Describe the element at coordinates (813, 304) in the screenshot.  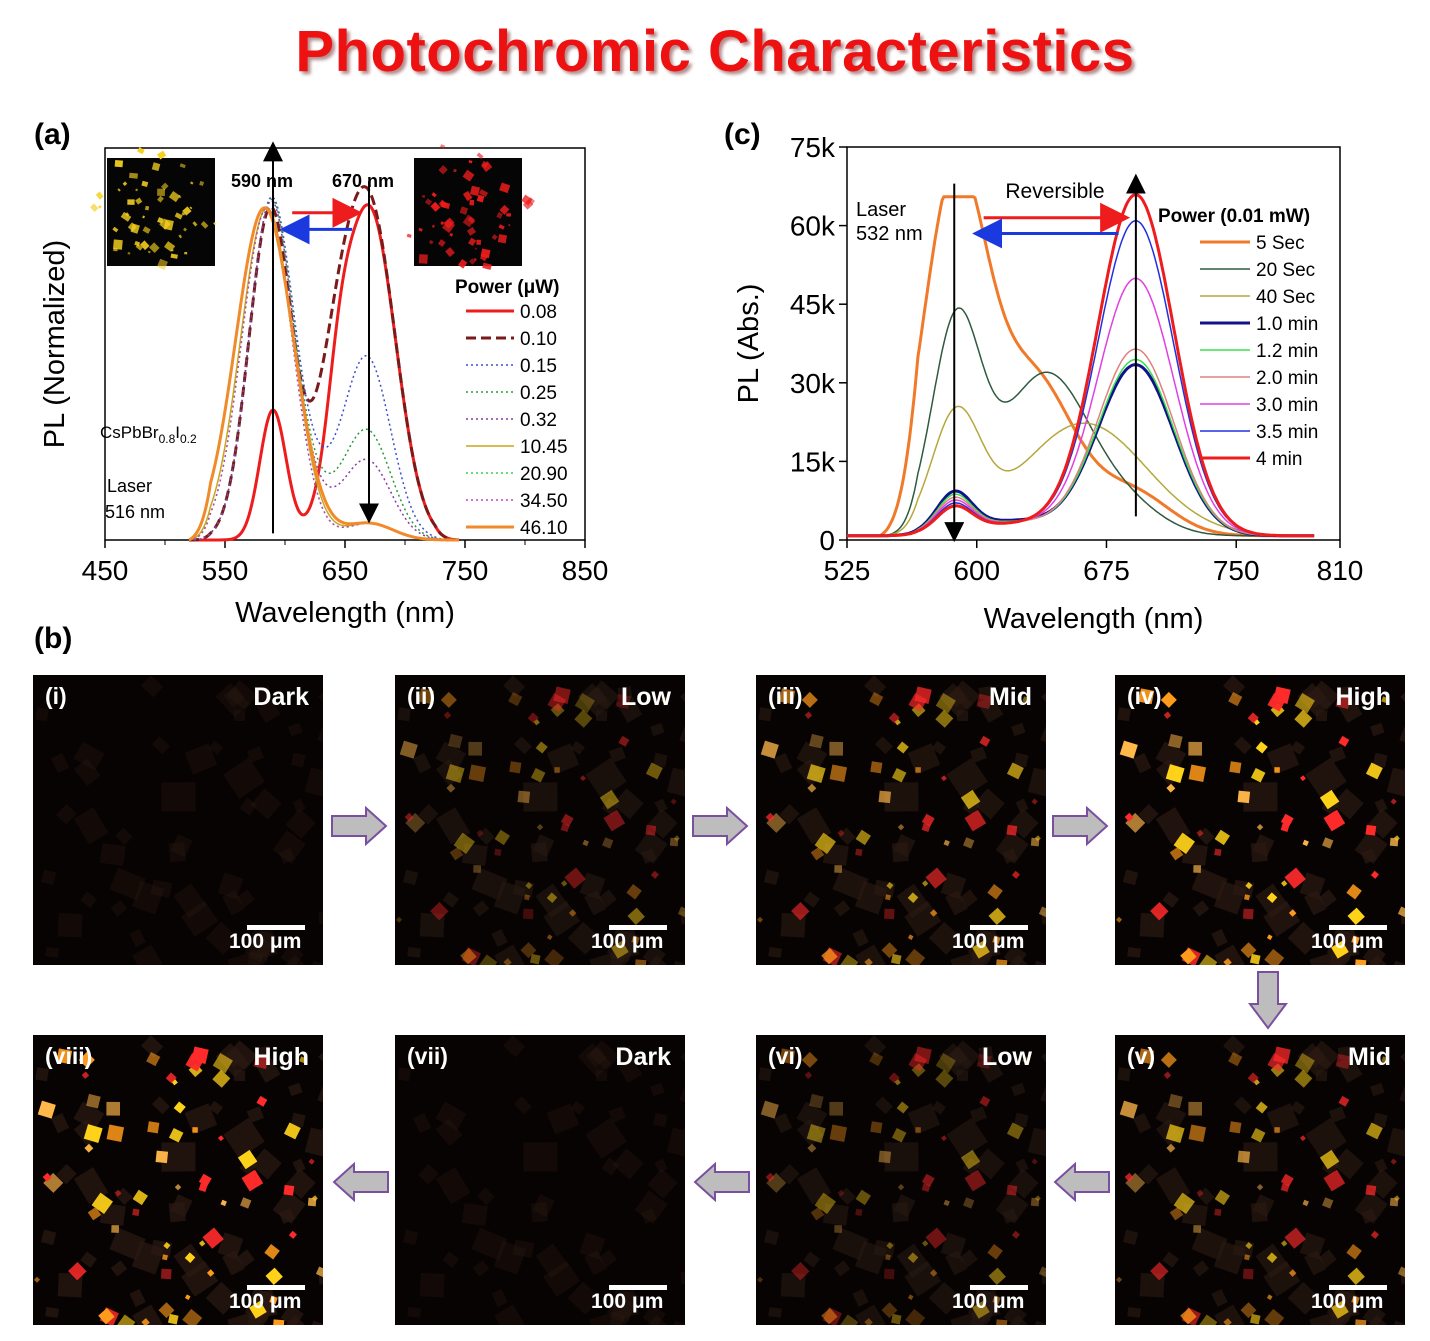
I see `y-tick-label: 45k` at that location.